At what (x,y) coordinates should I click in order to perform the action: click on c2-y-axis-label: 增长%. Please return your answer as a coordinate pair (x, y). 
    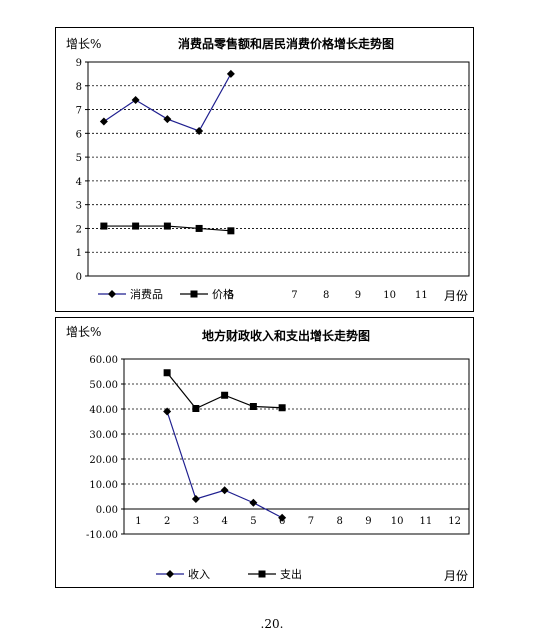
    Looking at the image, I should click on (83, 332).